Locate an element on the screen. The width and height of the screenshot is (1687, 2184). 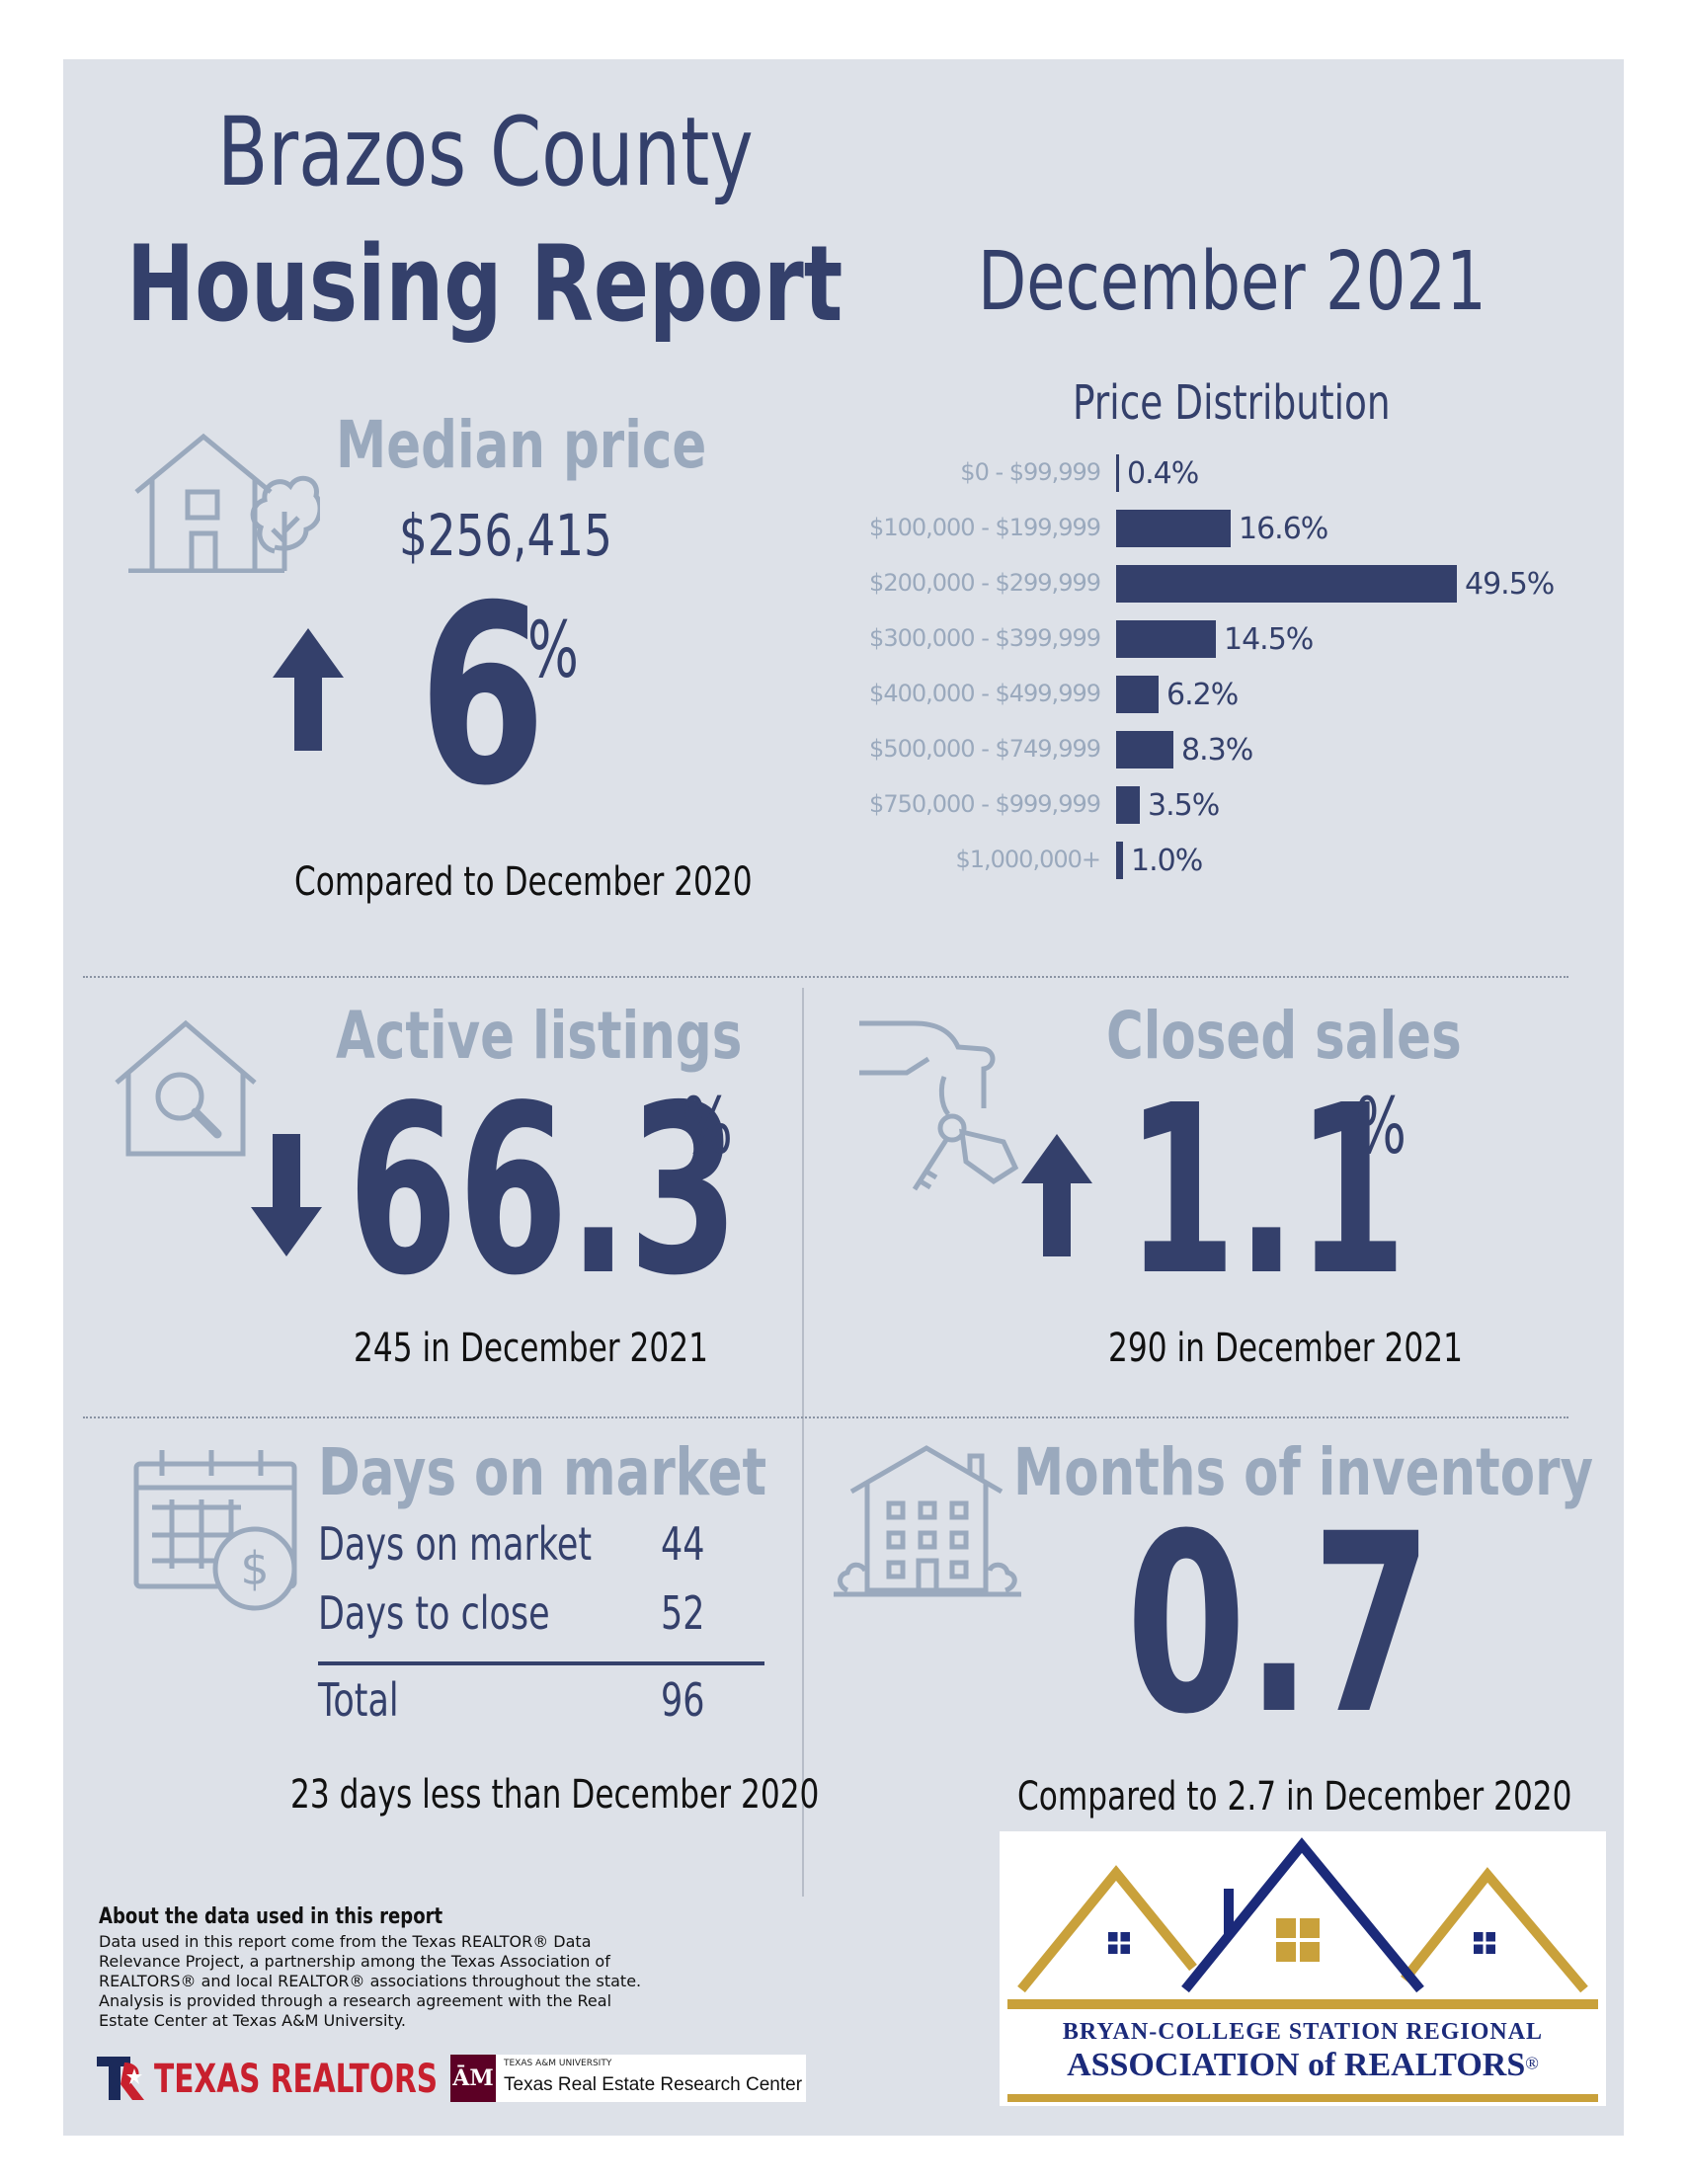
dtc-row-value: 52 is located at coordinates (683, 1613).